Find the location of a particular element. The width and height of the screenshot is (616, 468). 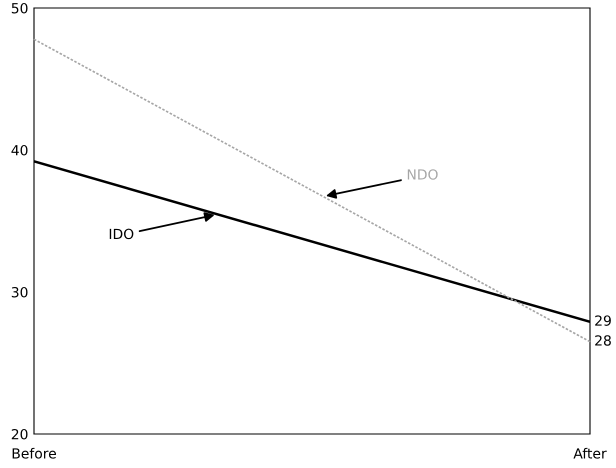

text: NDO is located at coordinates (423, 174).